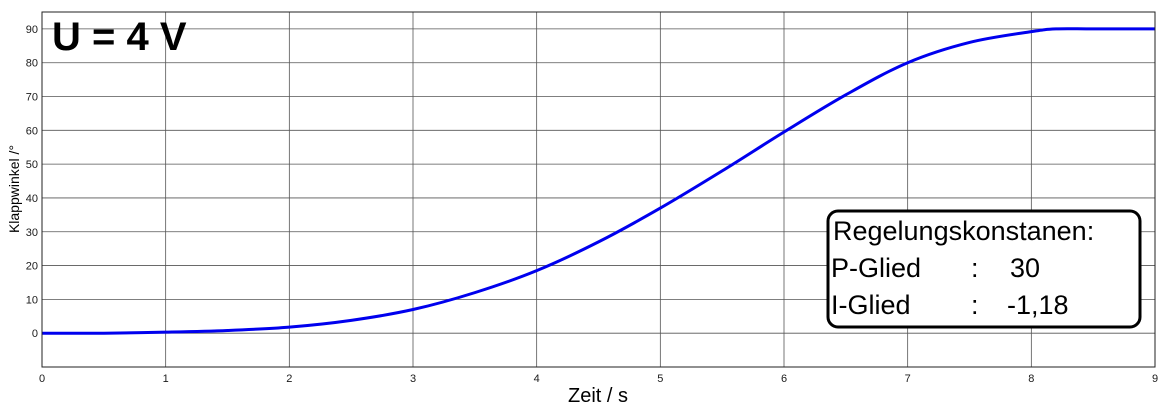  Describe the element at coordinates (963, 231) in the screenshot. I see `annotation-heading: Regelungskonstanen:` at that location.